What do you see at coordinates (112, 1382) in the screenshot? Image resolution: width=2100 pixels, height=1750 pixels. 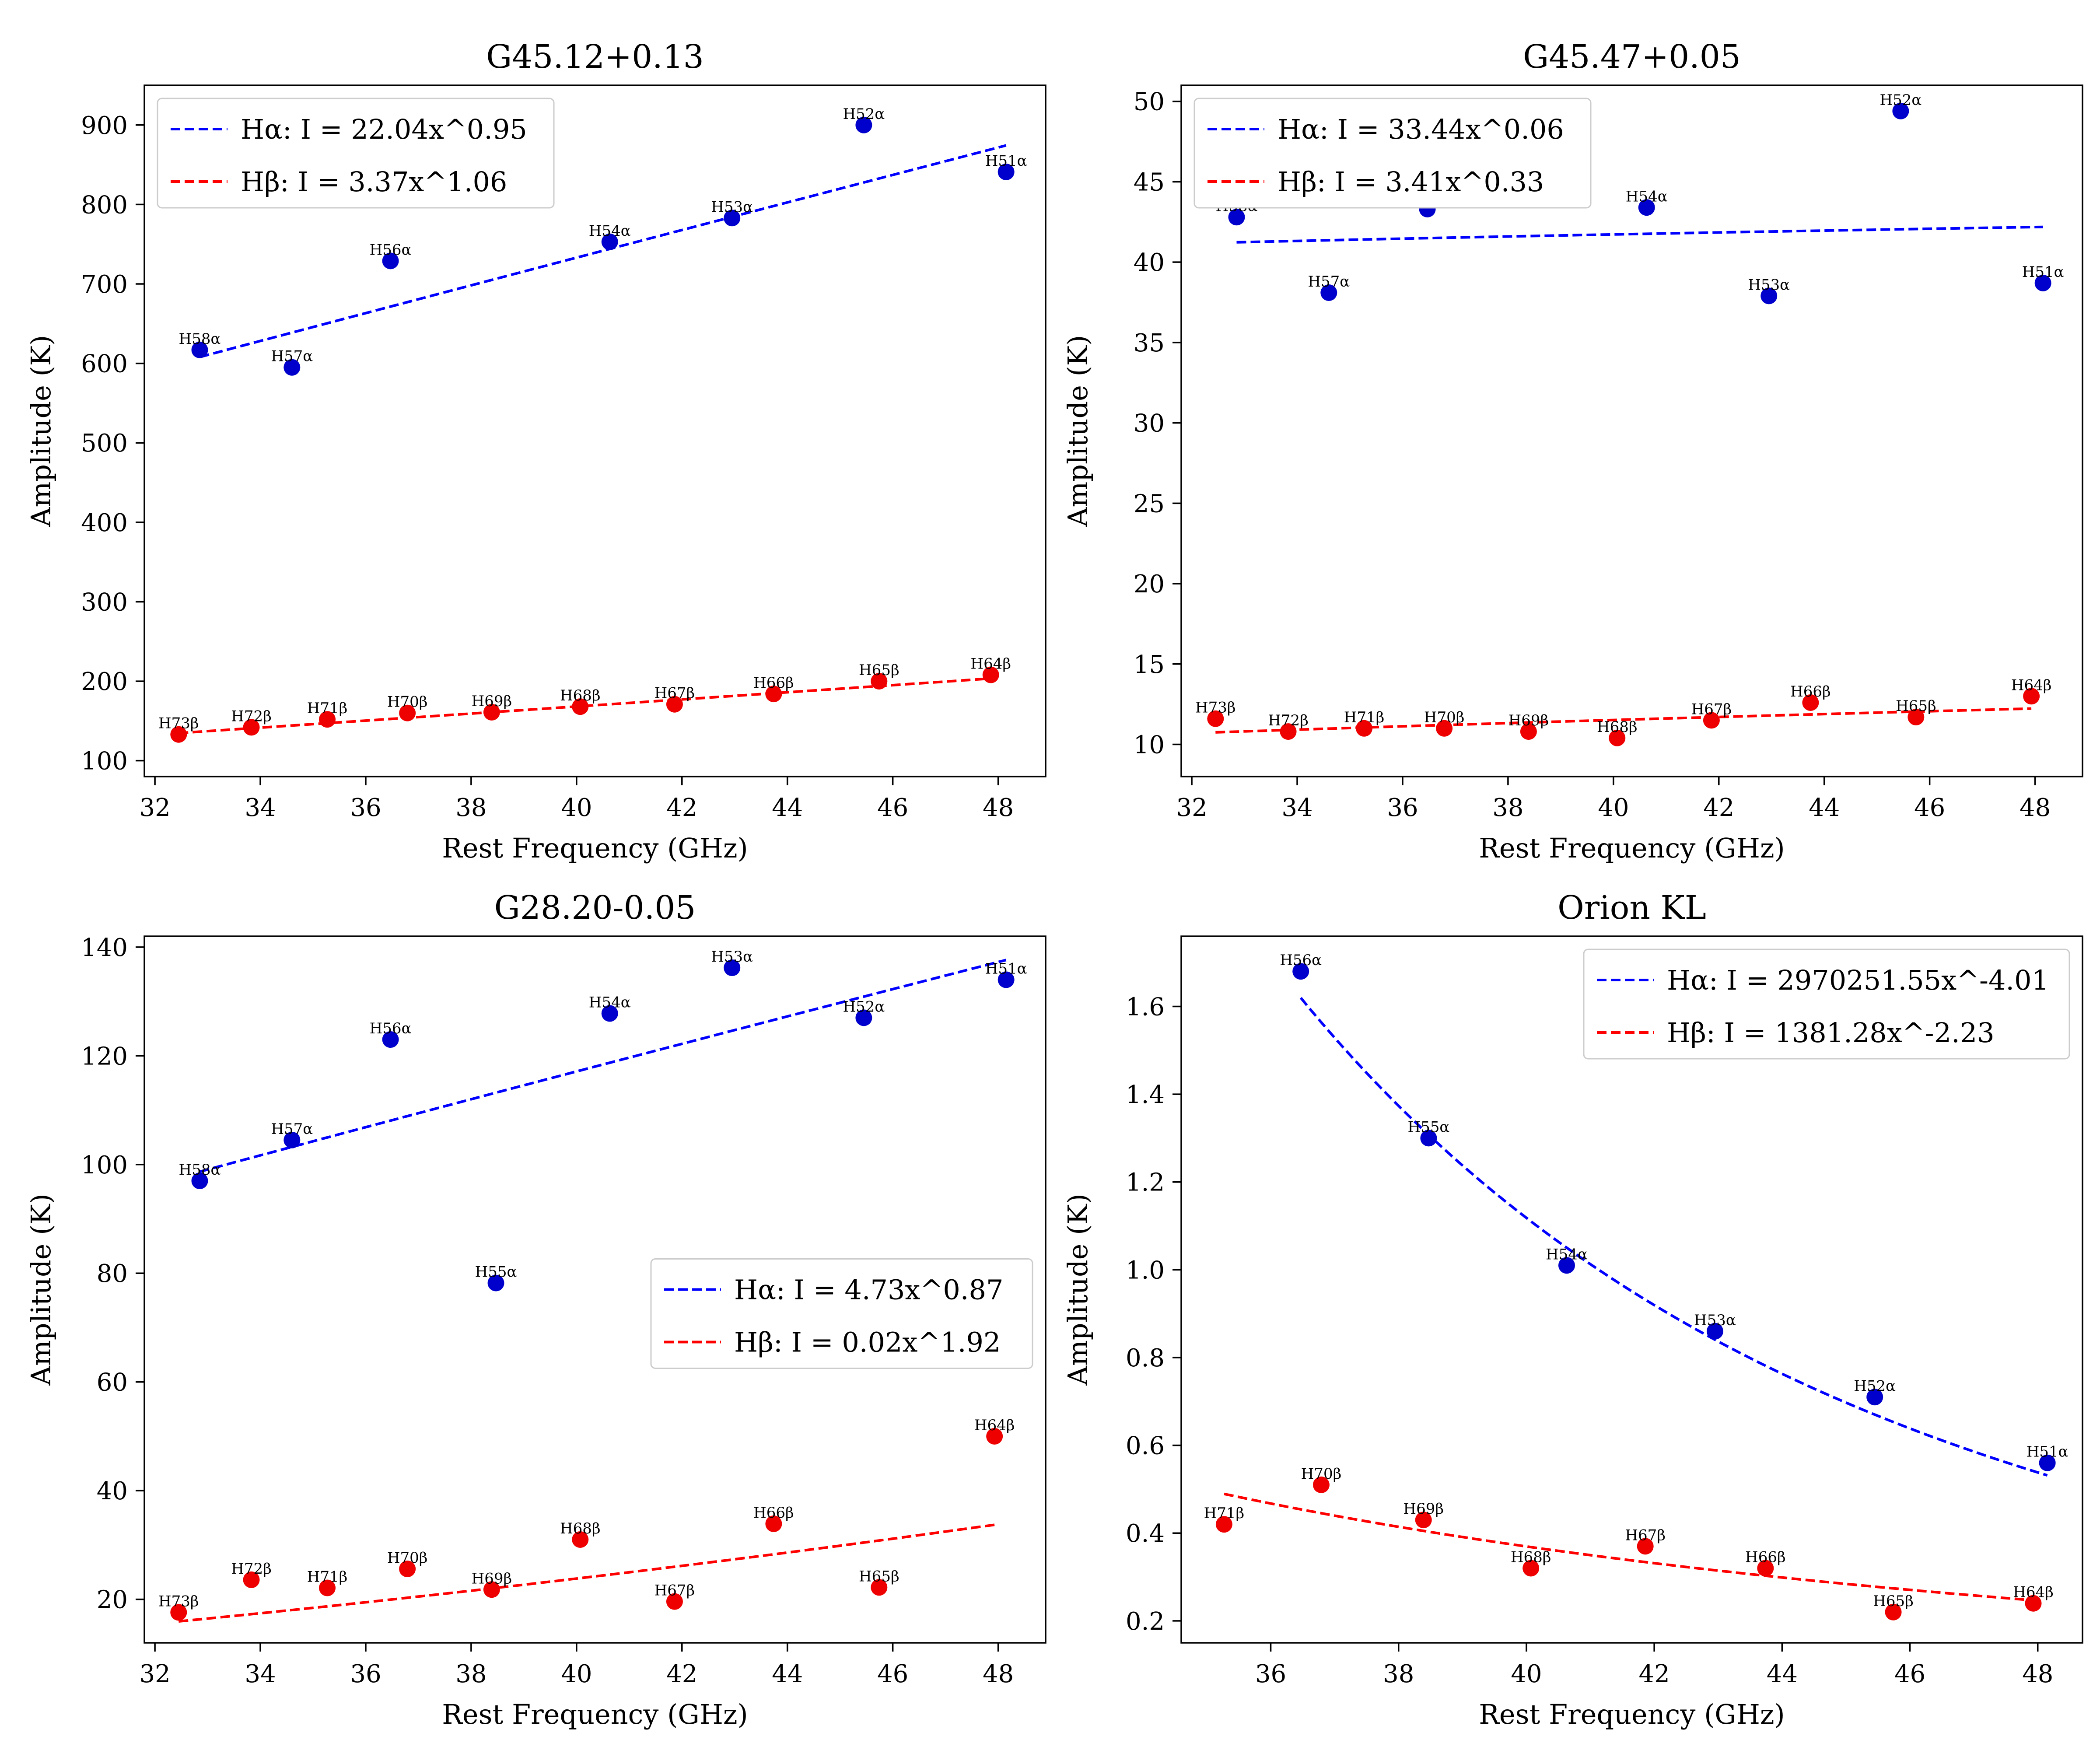 I see `y-tick-label: 60` at bounding box center [112, 1382].